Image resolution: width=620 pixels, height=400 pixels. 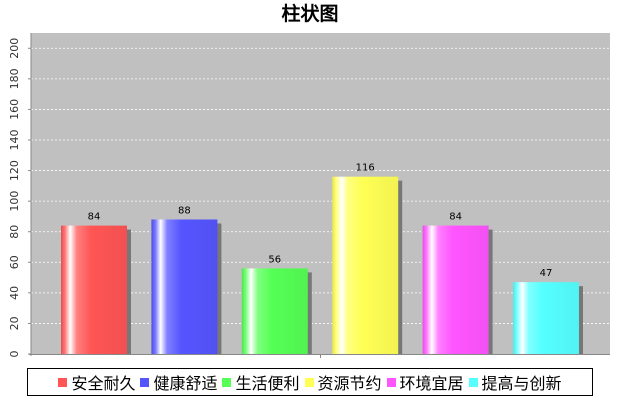 What do you see at coordinates (521, 383) in the screenshot?
I see `legend-label: 提高与创新` at bounding box center [521, 383].